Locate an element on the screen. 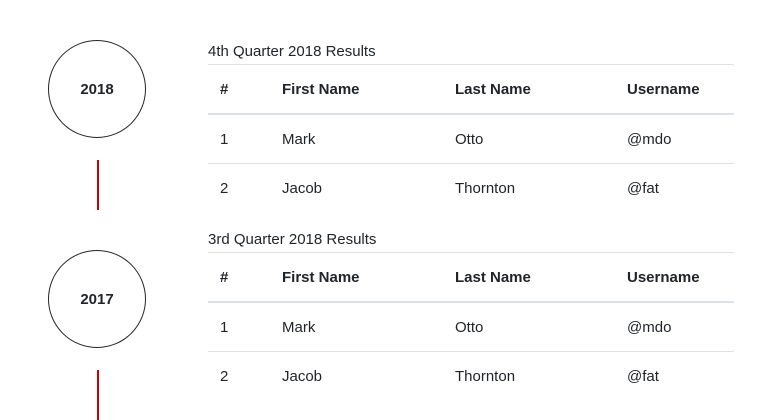 Image resolution: width=779 pixels, height=420 pixels. table-caption: 4th Quarter 2018 Results is located at coordinates (471, 52).